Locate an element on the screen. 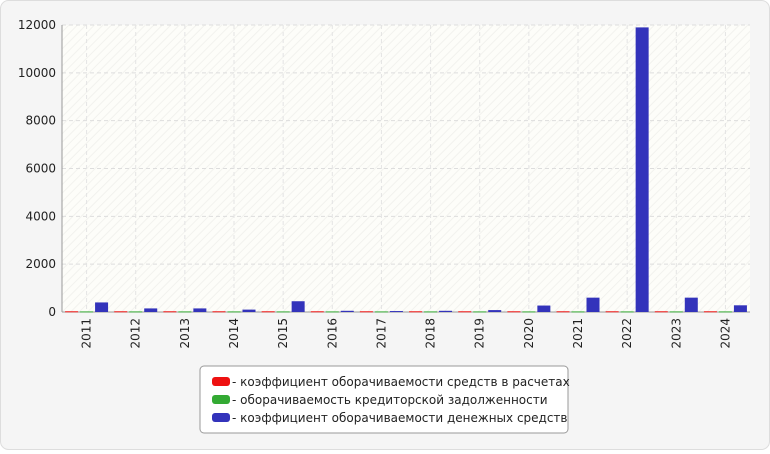 The width and height of the screenshot is (770, 454). x-tick-label: 2023 is located at coordinates (676, 333).